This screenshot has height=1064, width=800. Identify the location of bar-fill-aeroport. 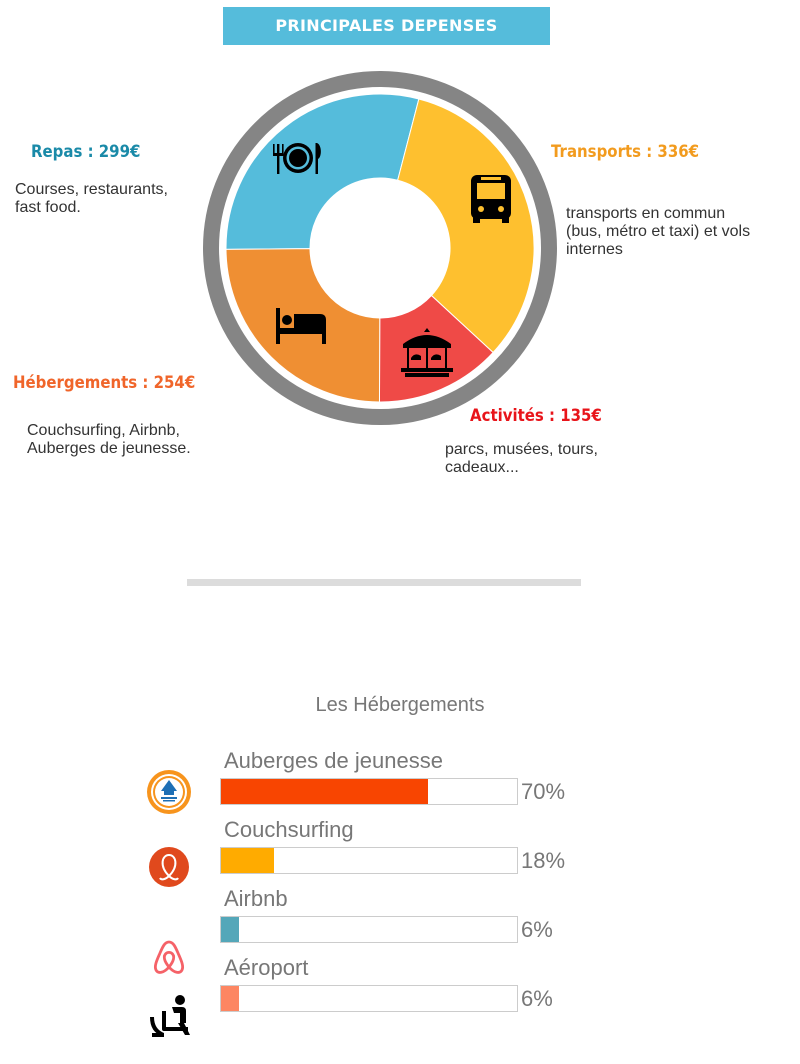
(230, 998).